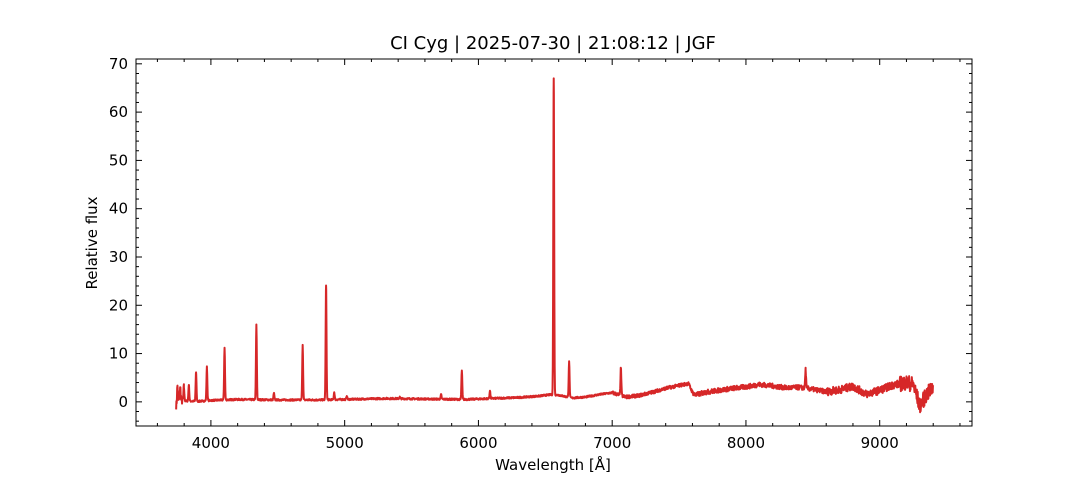 Image resolution: width=1080 pixels, height=480 pixels. What do you see at coordinates (123, 402) in the screenshot?
I see `y-tick-label: 0` at bounding box center [123, 402].